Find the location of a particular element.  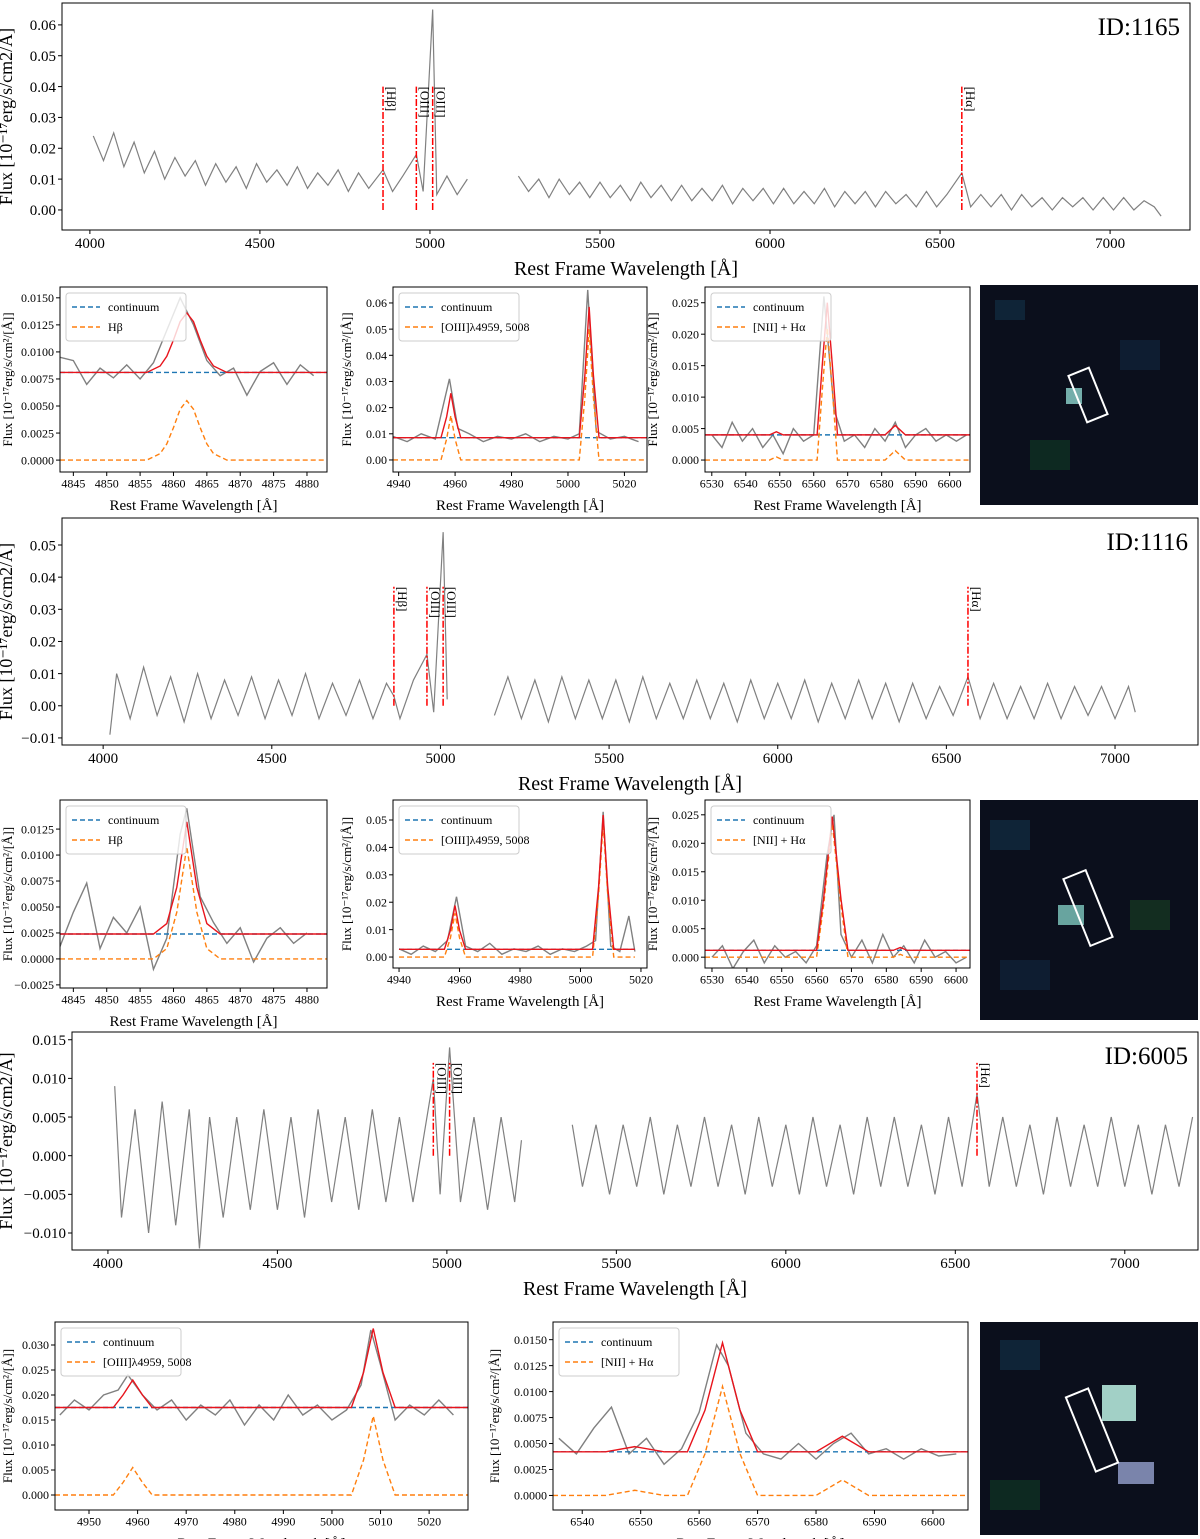

x-tick-label: 4940 is located at coordinates (399, 484).